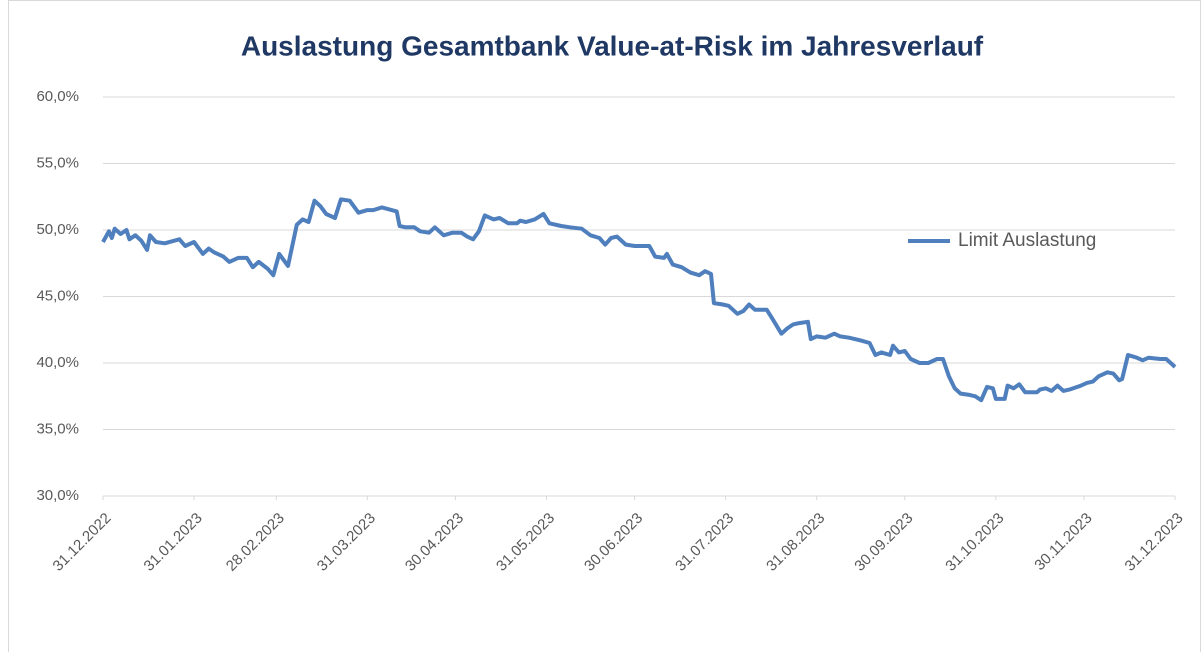 The width and height of the screenshot is (1202, 652). Describe the element at coordinates (82, 542) in the screenshot. I see `x-tick-label: 31.12.2022` at that location.